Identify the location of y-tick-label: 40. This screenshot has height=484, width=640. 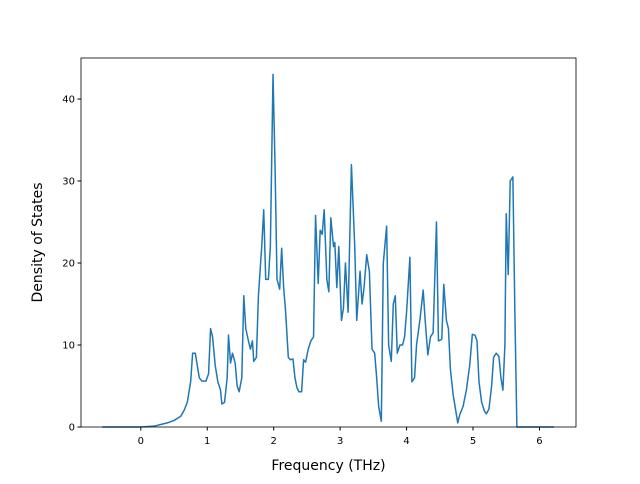
(68, 100).